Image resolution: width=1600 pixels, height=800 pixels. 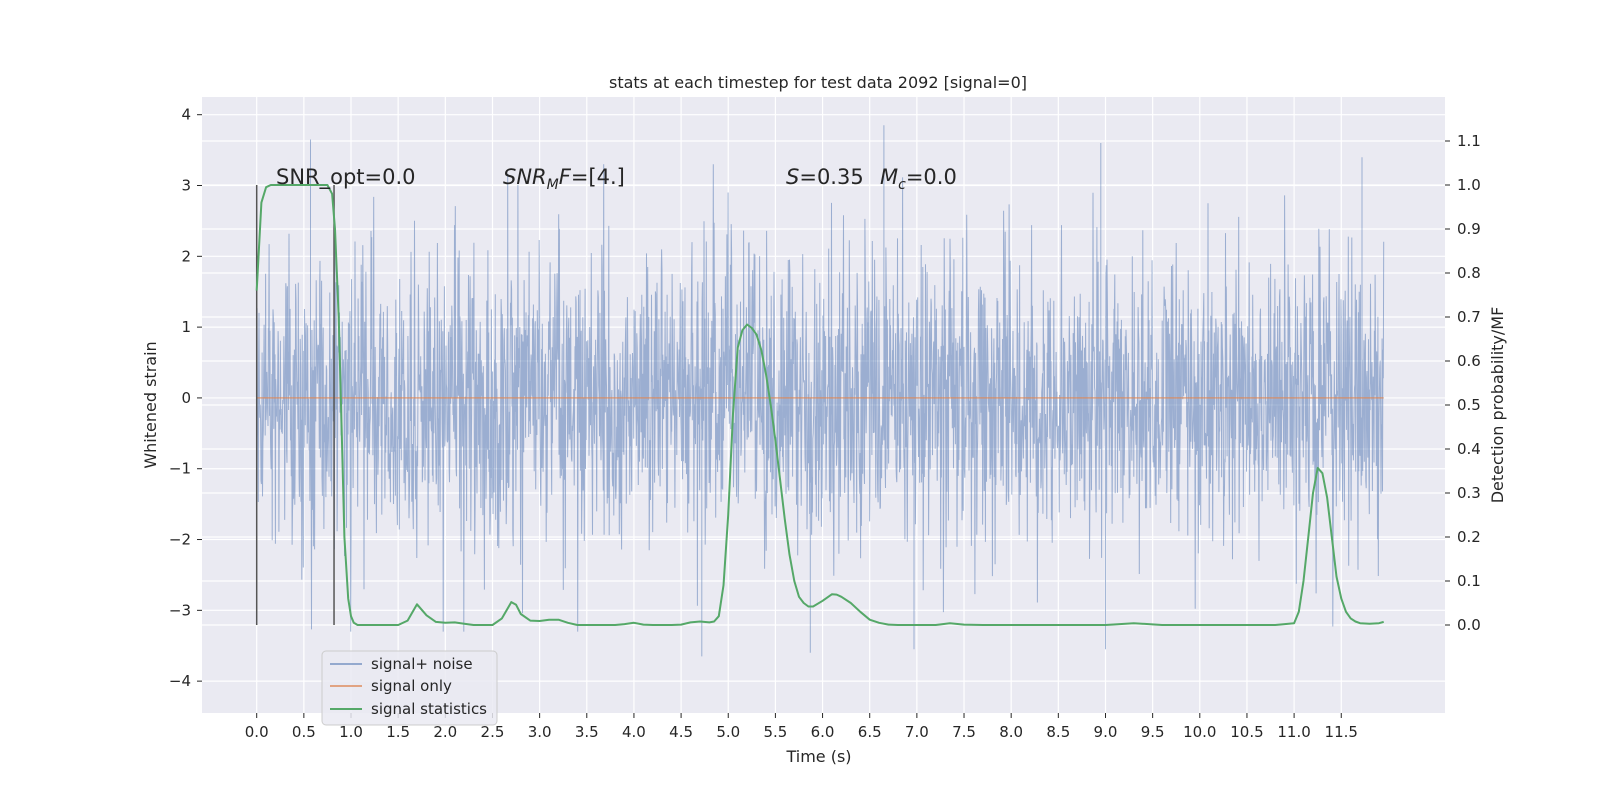 What do you see at coordinates (429, 709) in the screenshot?
I see `legend-label-signal-statistics: signal statistics` at bounding box center [429, 709].